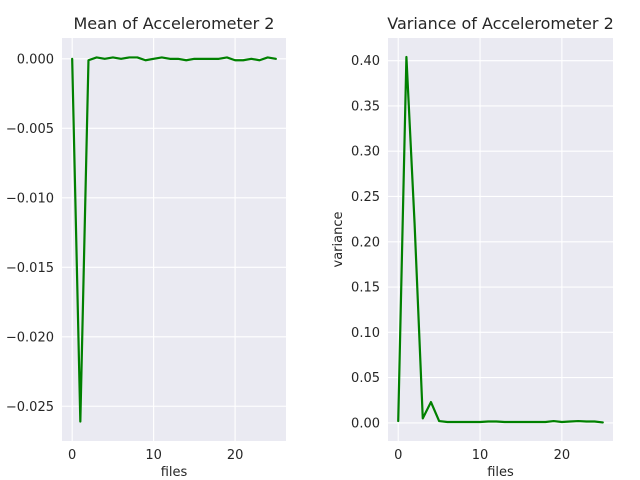 The width and height of the screenshot is (640, 480). What do you see at coordinates (365, 106) in the screenshot?
I see `variance-chart-y-tick-label: 0.35` at bounding box center [365, 106].